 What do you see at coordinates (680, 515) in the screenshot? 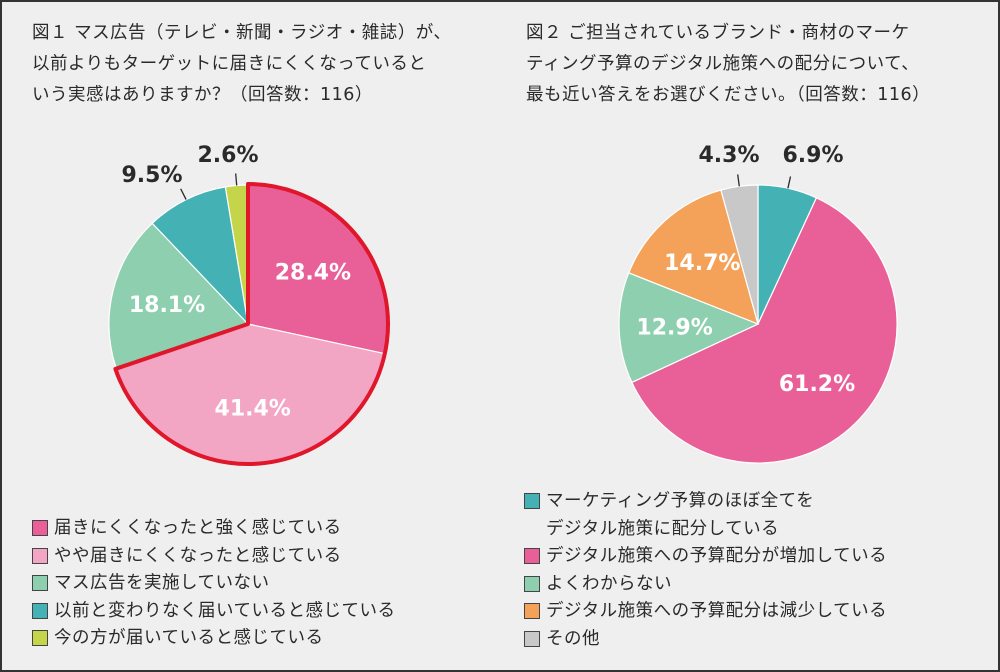
I see `legend-label: マーケティング予算のほぼ全てを デジタル施策に配分している` at bounding box center [680, 515].